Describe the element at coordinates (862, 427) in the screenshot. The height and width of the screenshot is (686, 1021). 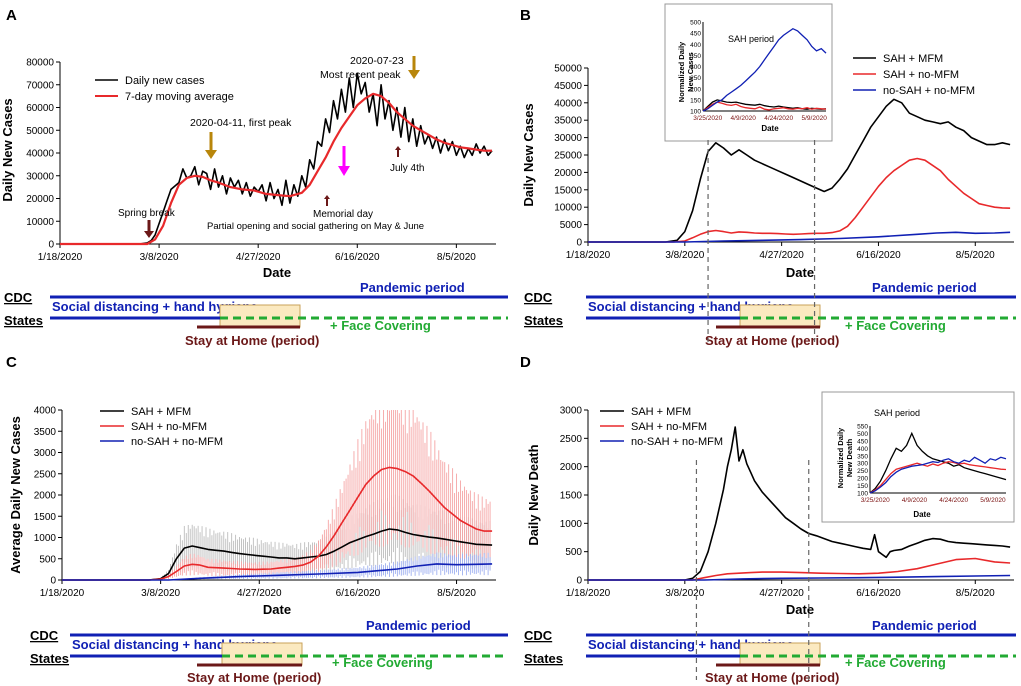
I see `inset-y-tick-label: 550` at that location.